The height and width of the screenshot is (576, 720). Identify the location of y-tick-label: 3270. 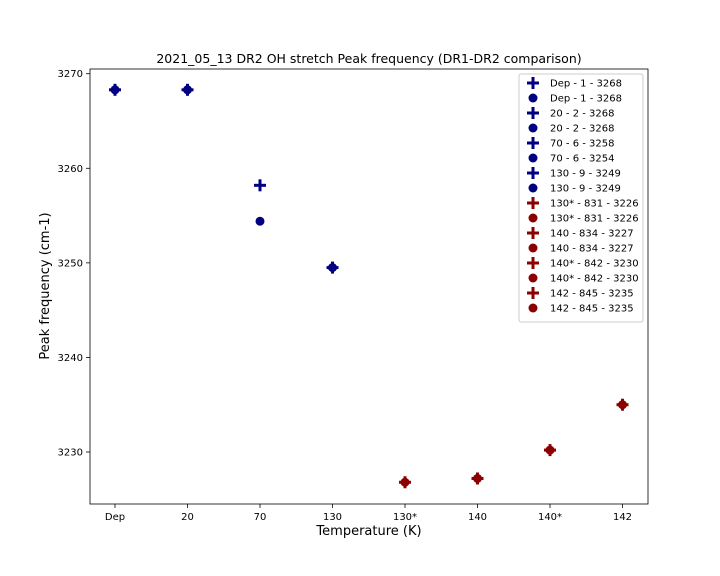
(70, 74).